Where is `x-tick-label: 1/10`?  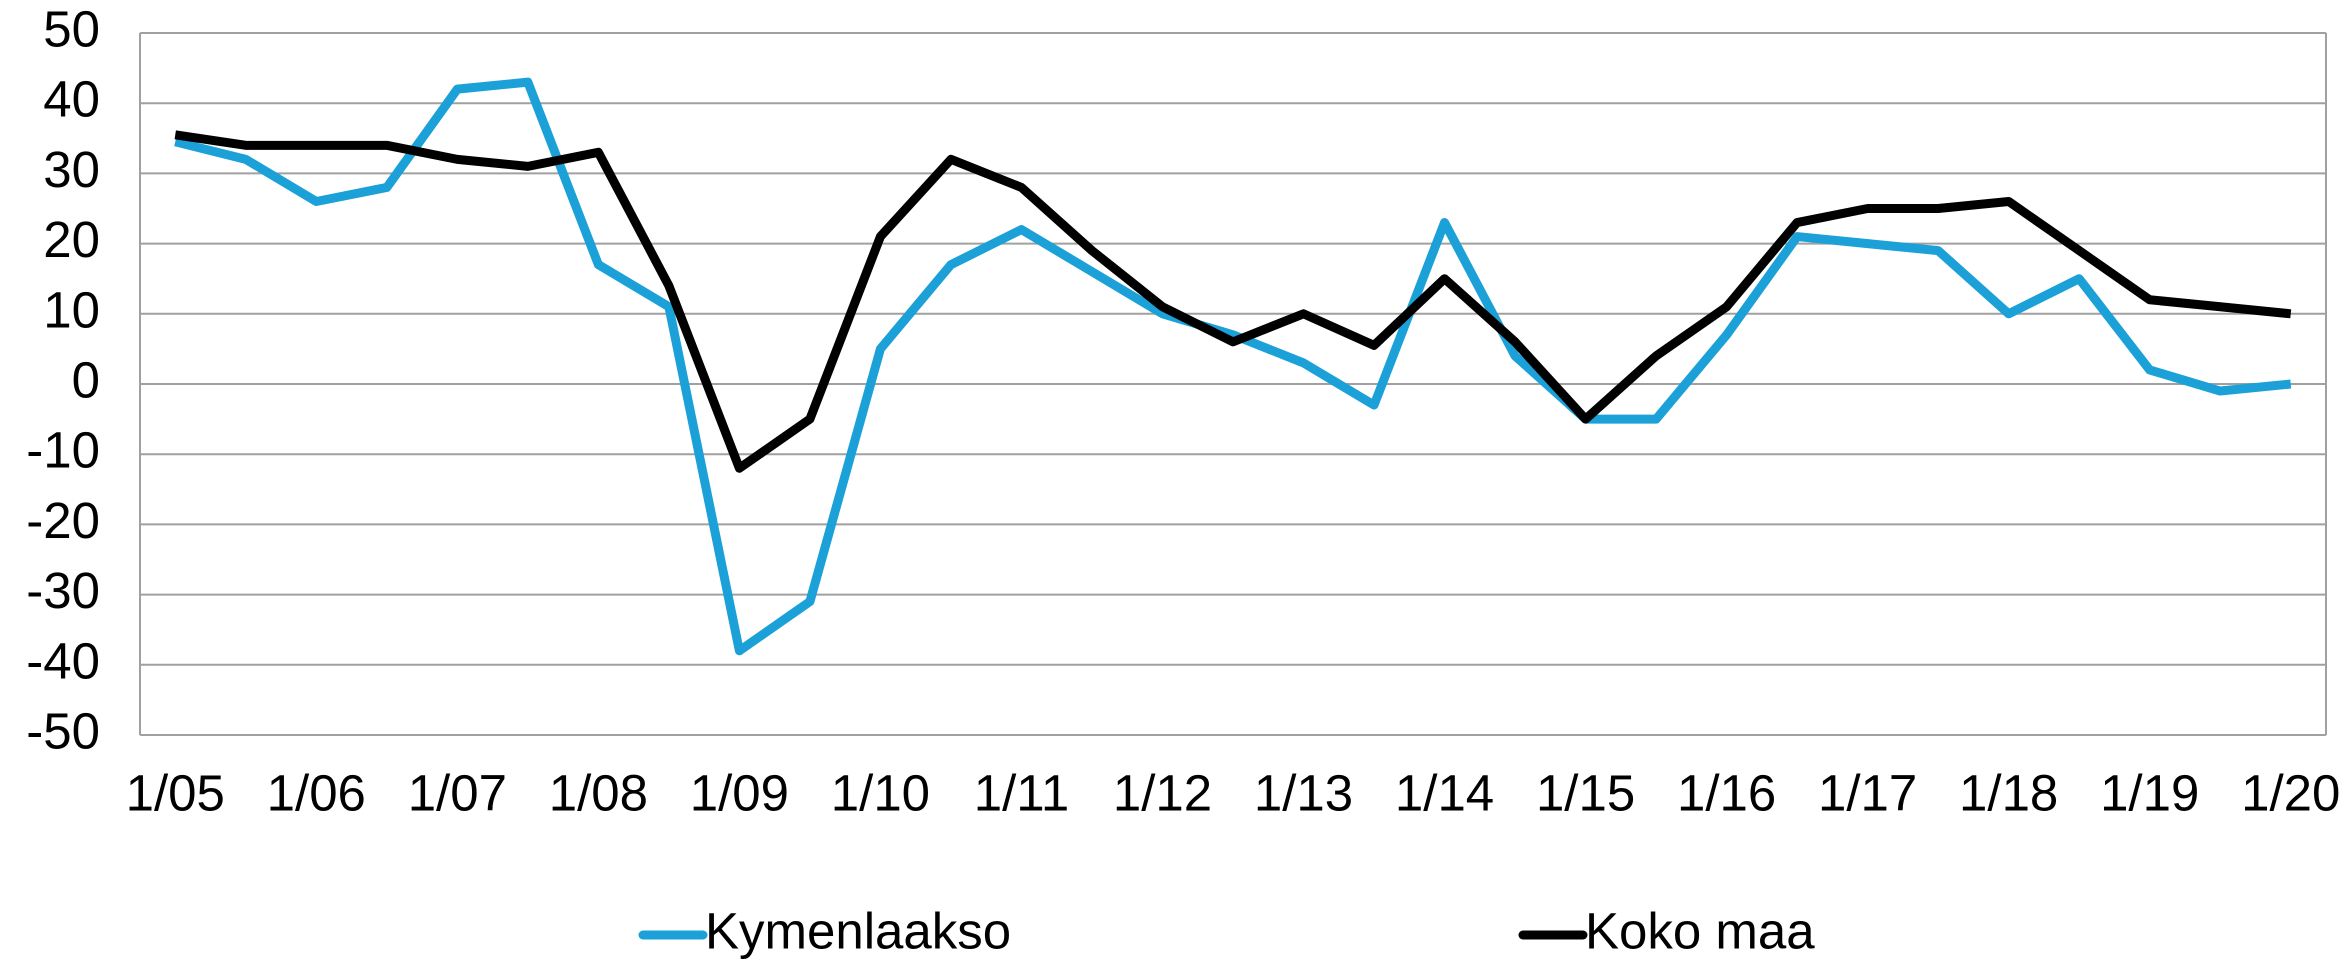 x-tick-label: 1/10 is located at coordinates (880, 792).